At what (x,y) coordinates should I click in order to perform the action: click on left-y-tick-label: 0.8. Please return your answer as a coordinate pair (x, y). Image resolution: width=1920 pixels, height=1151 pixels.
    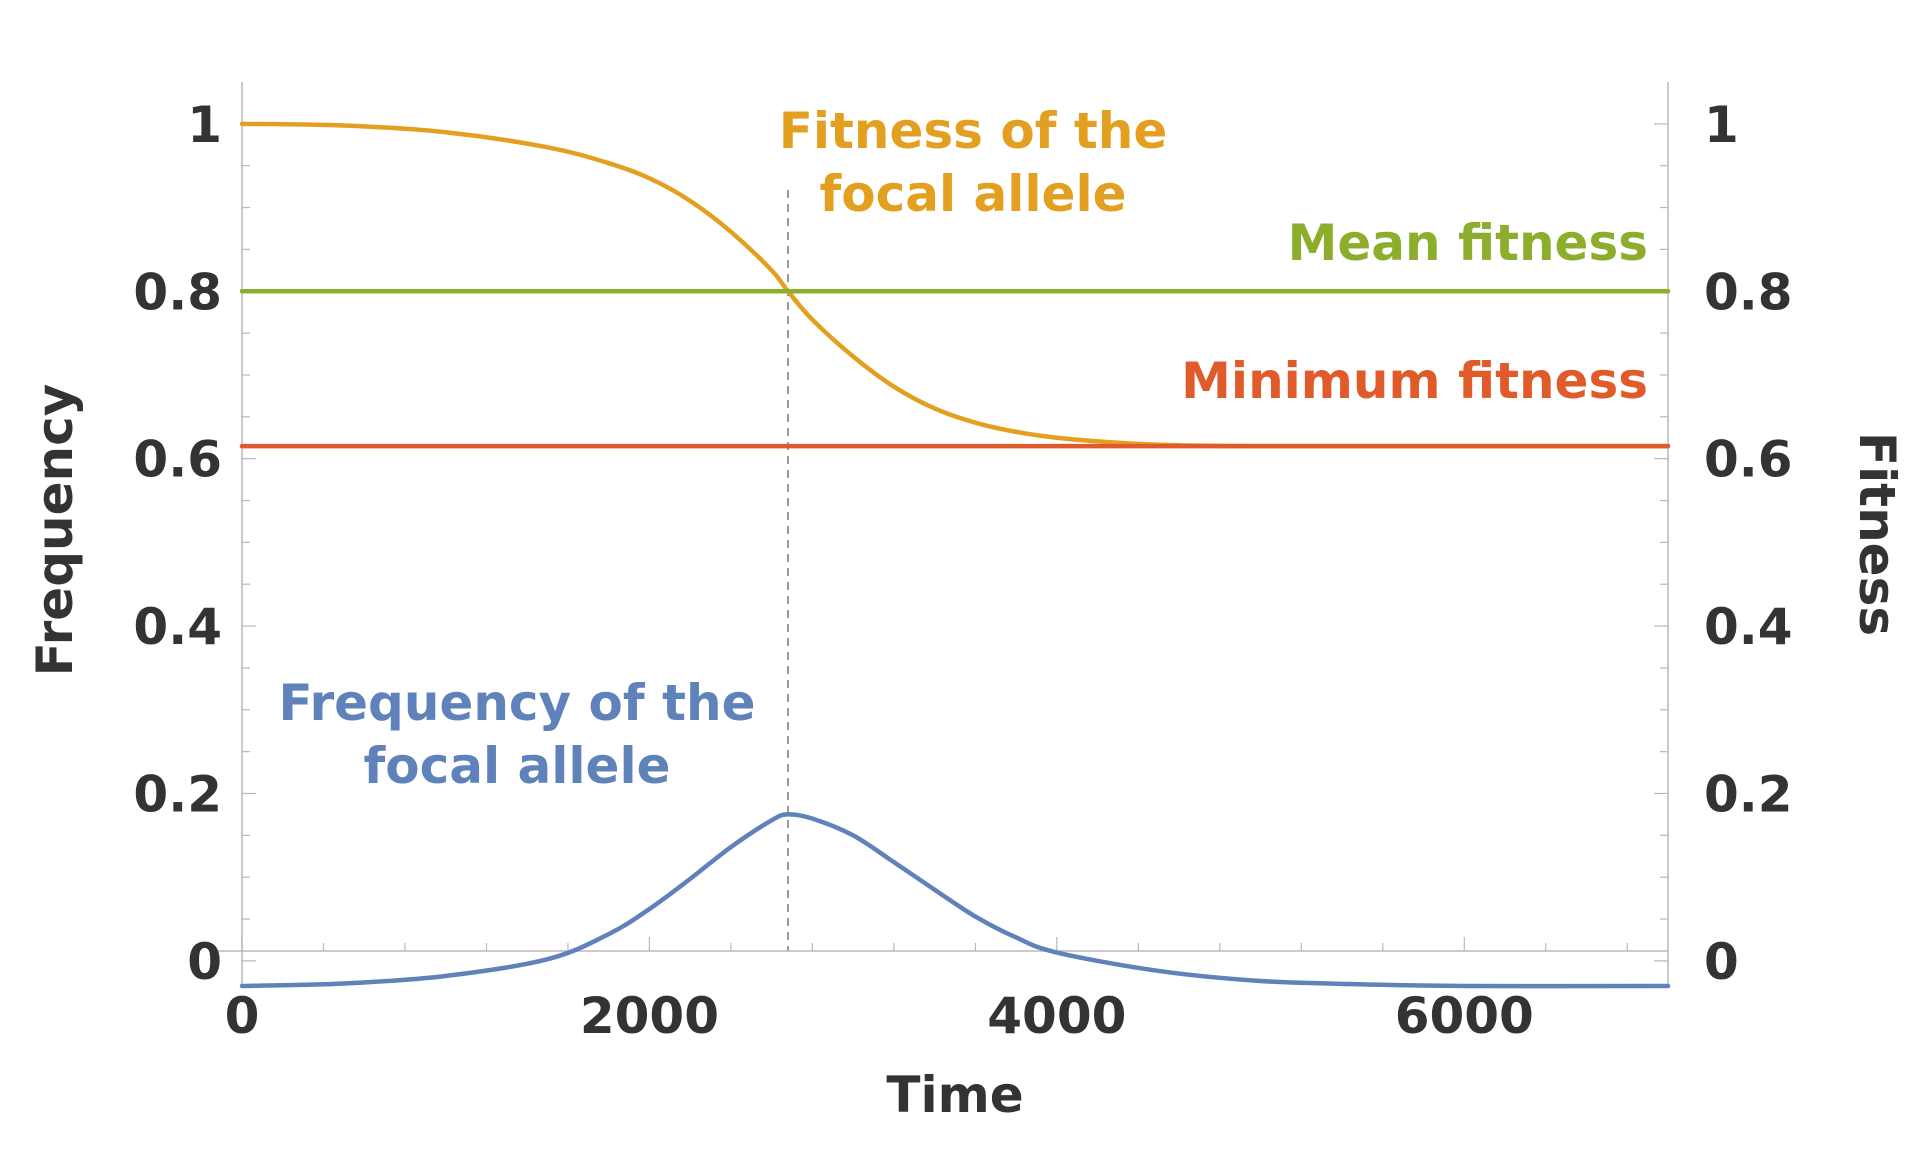
    Looking at the image, I should click on (177, 292).